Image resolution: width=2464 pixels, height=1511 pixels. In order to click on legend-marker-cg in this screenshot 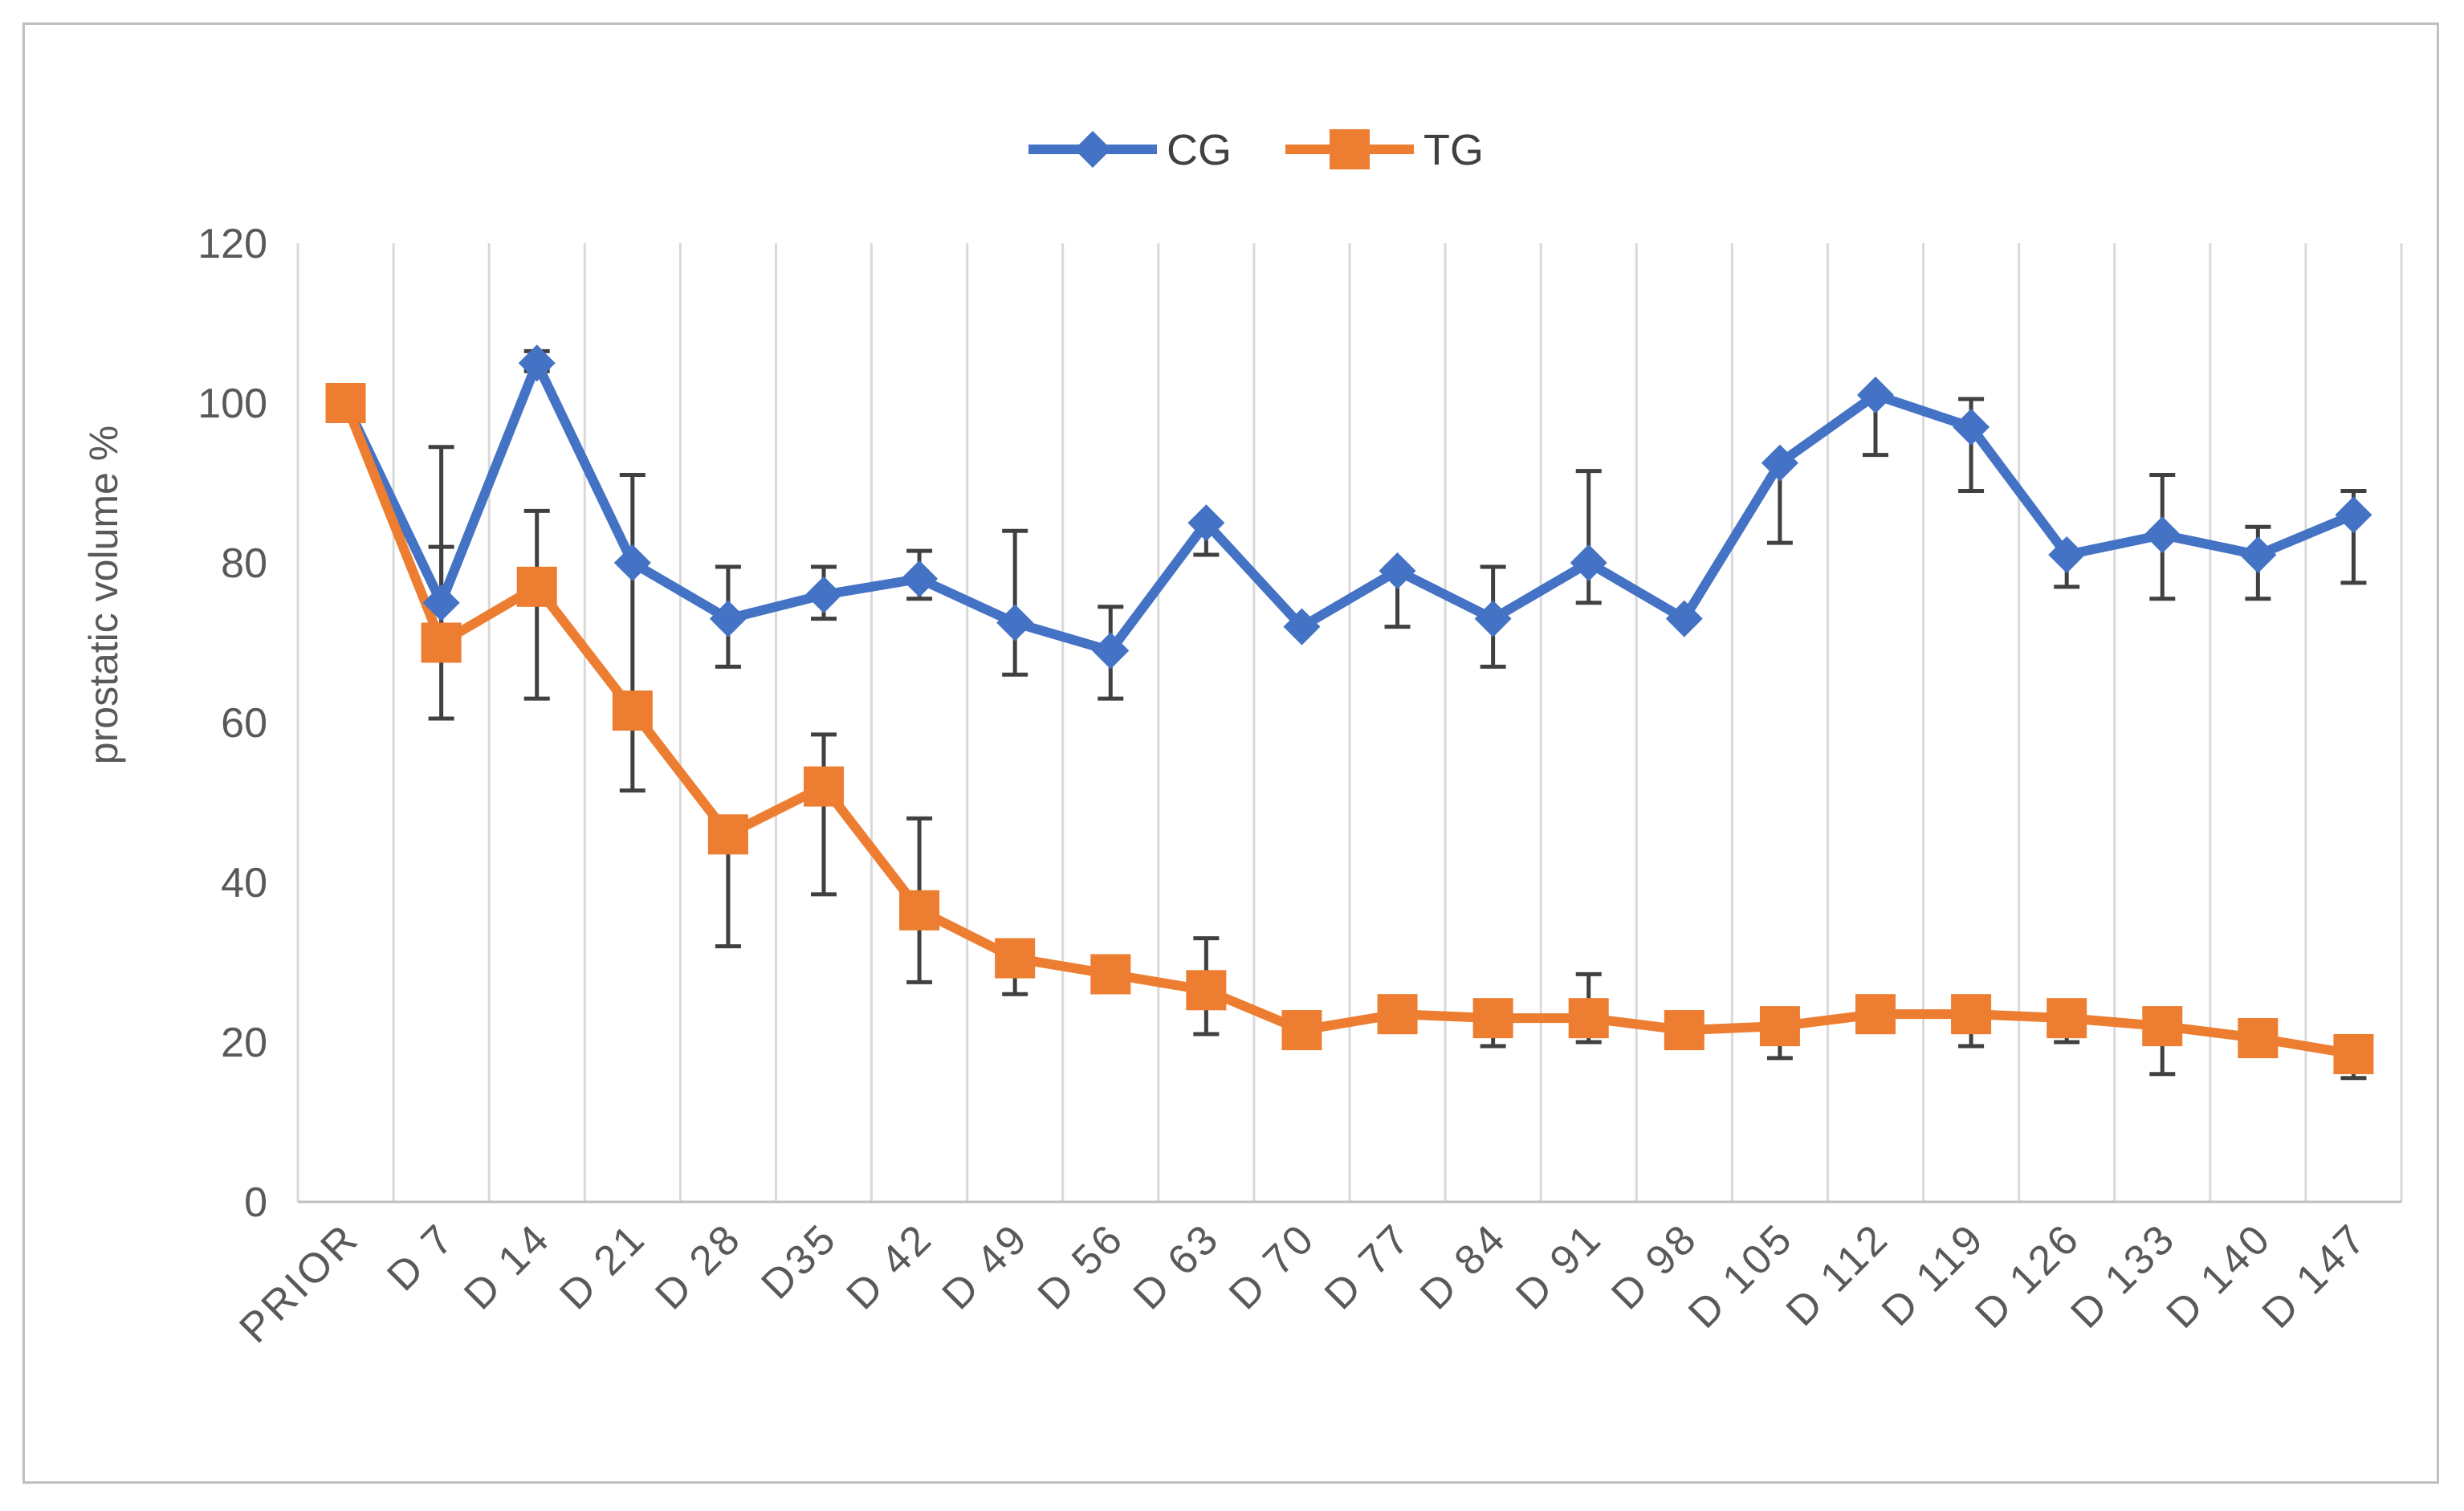, I will do `click(1092, 149)`.